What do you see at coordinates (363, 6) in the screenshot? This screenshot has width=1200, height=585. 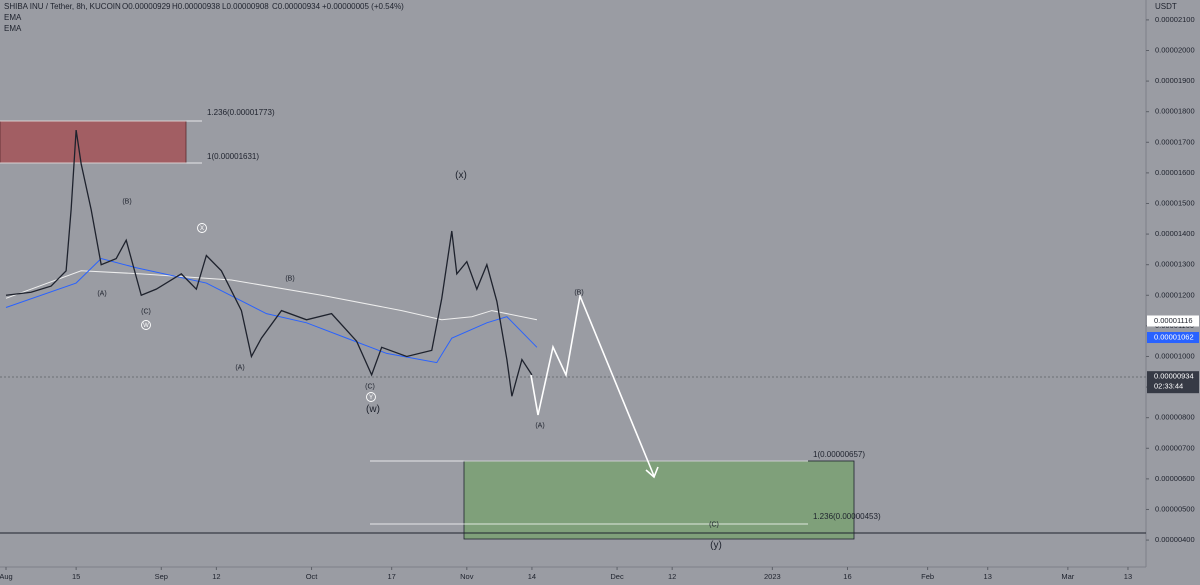 I see `change: +0.00000005 (+0.54%)` at bounding box center [363, 6].